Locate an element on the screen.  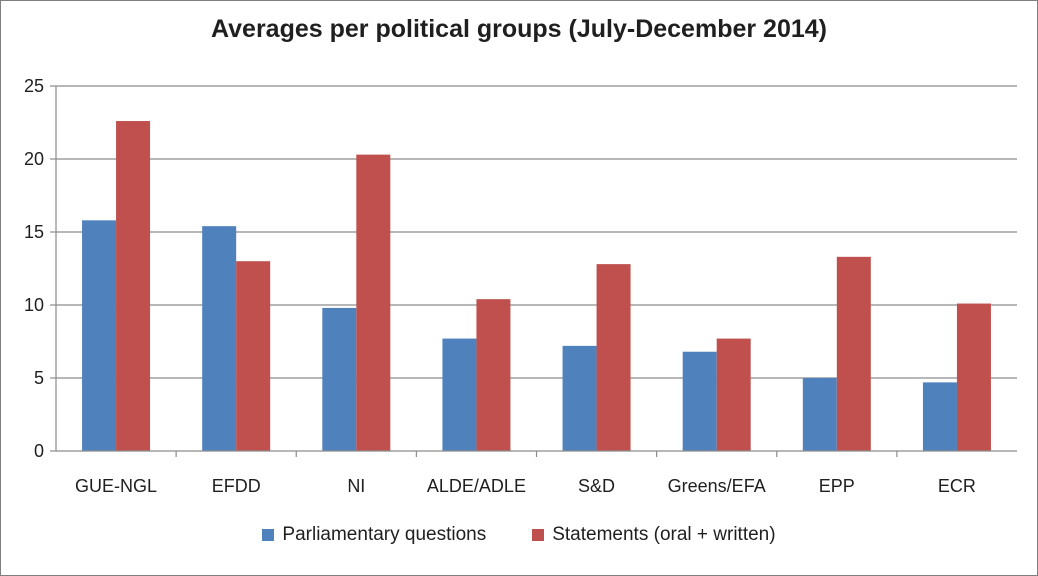
y-tick-label: 5 is located at coordinates (39, 378).